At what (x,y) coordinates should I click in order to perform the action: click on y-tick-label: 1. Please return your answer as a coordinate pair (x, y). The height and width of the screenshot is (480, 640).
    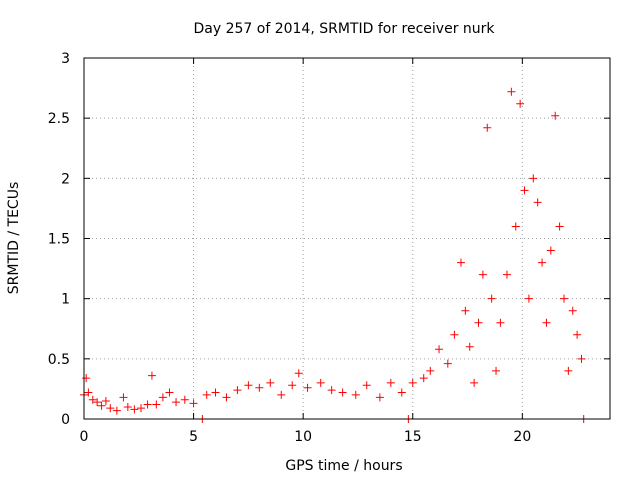
    Looking at the image, I should click on (65, 300).